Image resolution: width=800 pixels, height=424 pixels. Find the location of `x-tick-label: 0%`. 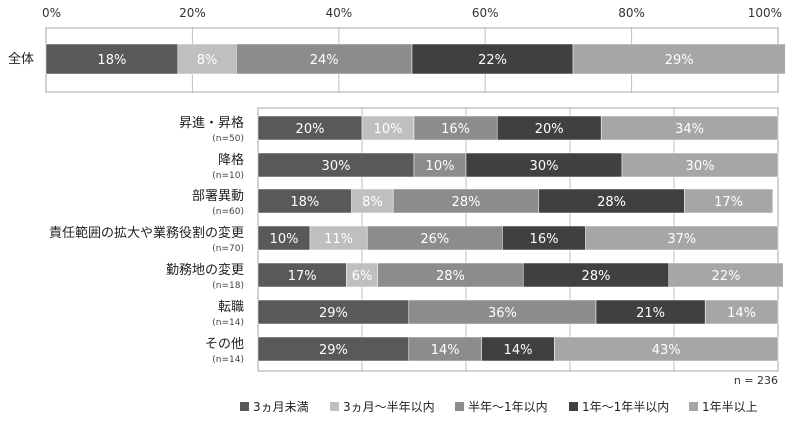

x-tick-label: 0% is located at coordinates (51, 13).